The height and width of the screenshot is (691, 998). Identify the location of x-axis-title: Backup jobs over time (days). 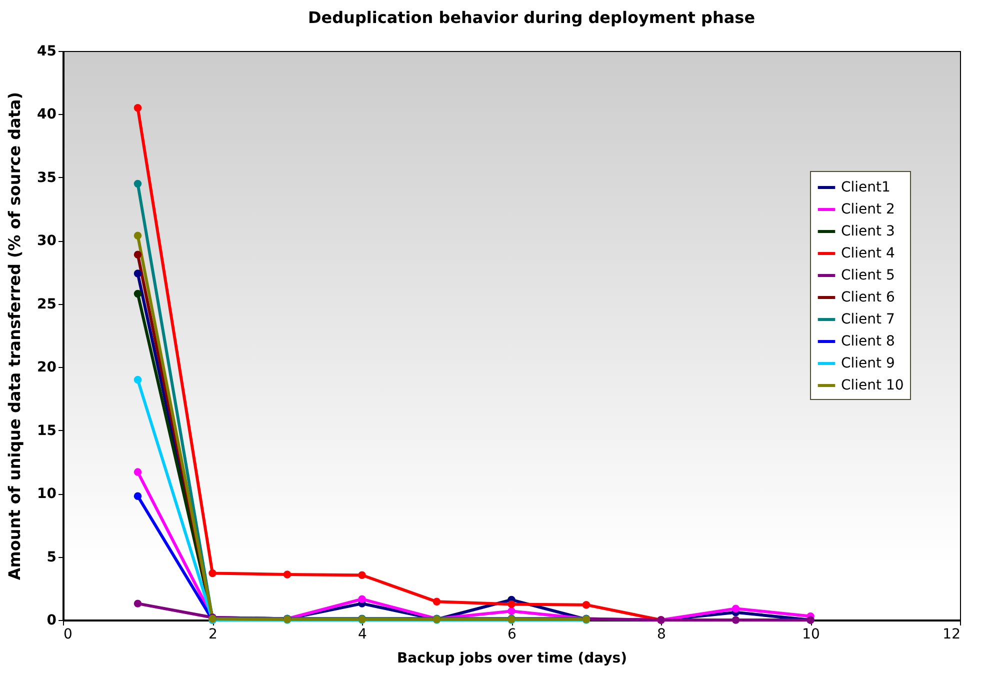
(512, 658).